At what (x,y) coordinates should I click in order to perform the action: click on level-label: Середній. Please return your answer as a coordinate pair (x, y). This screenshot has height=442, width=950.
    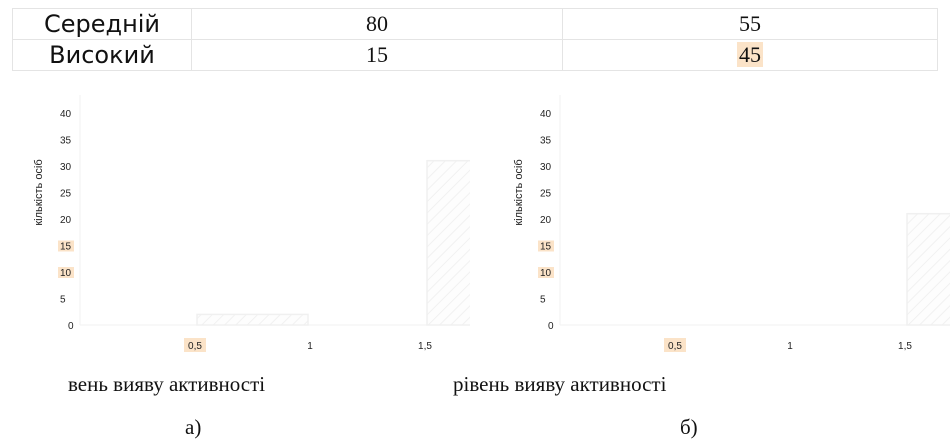
    Looking at the image, I should click on (102, 24).